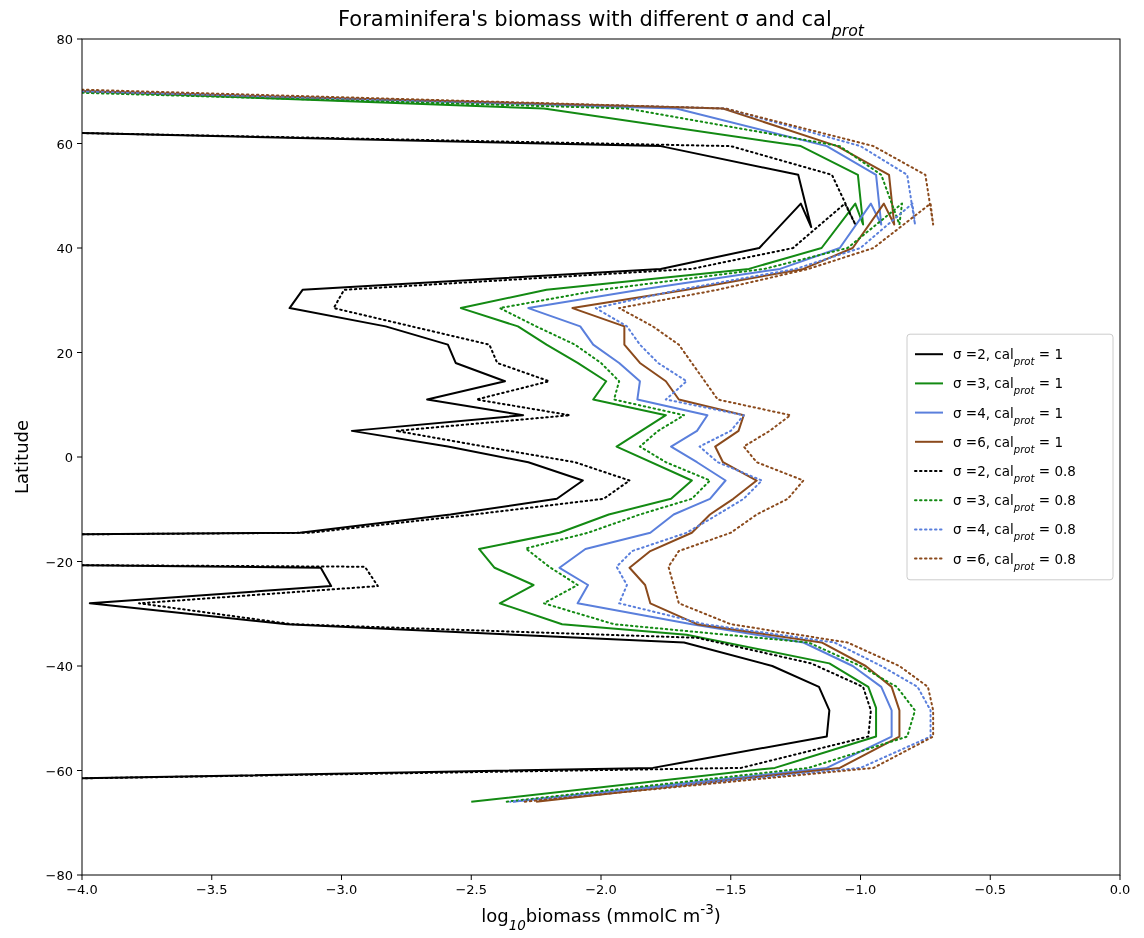 Image resolution: width=1144 pixels, height=938 pixels. What do you see at coordinates (1014, 561) in the screenshot?
I see `legend-label: σ =6, cal$_{prot}$ = 0.8` at bounding box center [1014, 561].